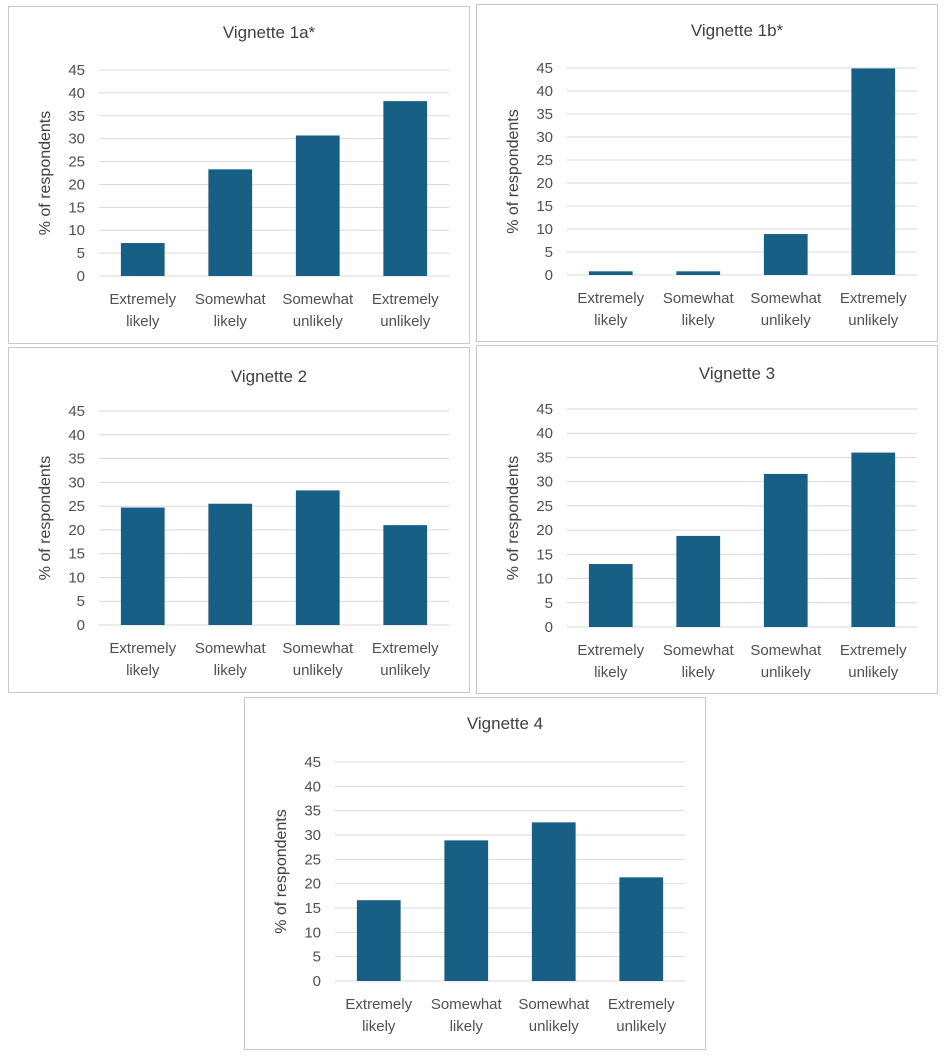 This screenshot has width=946, height=1056. Describe the element at coordinates (505, 723) in the screenshot. I see `chart-title: Vignette 4` at that location.